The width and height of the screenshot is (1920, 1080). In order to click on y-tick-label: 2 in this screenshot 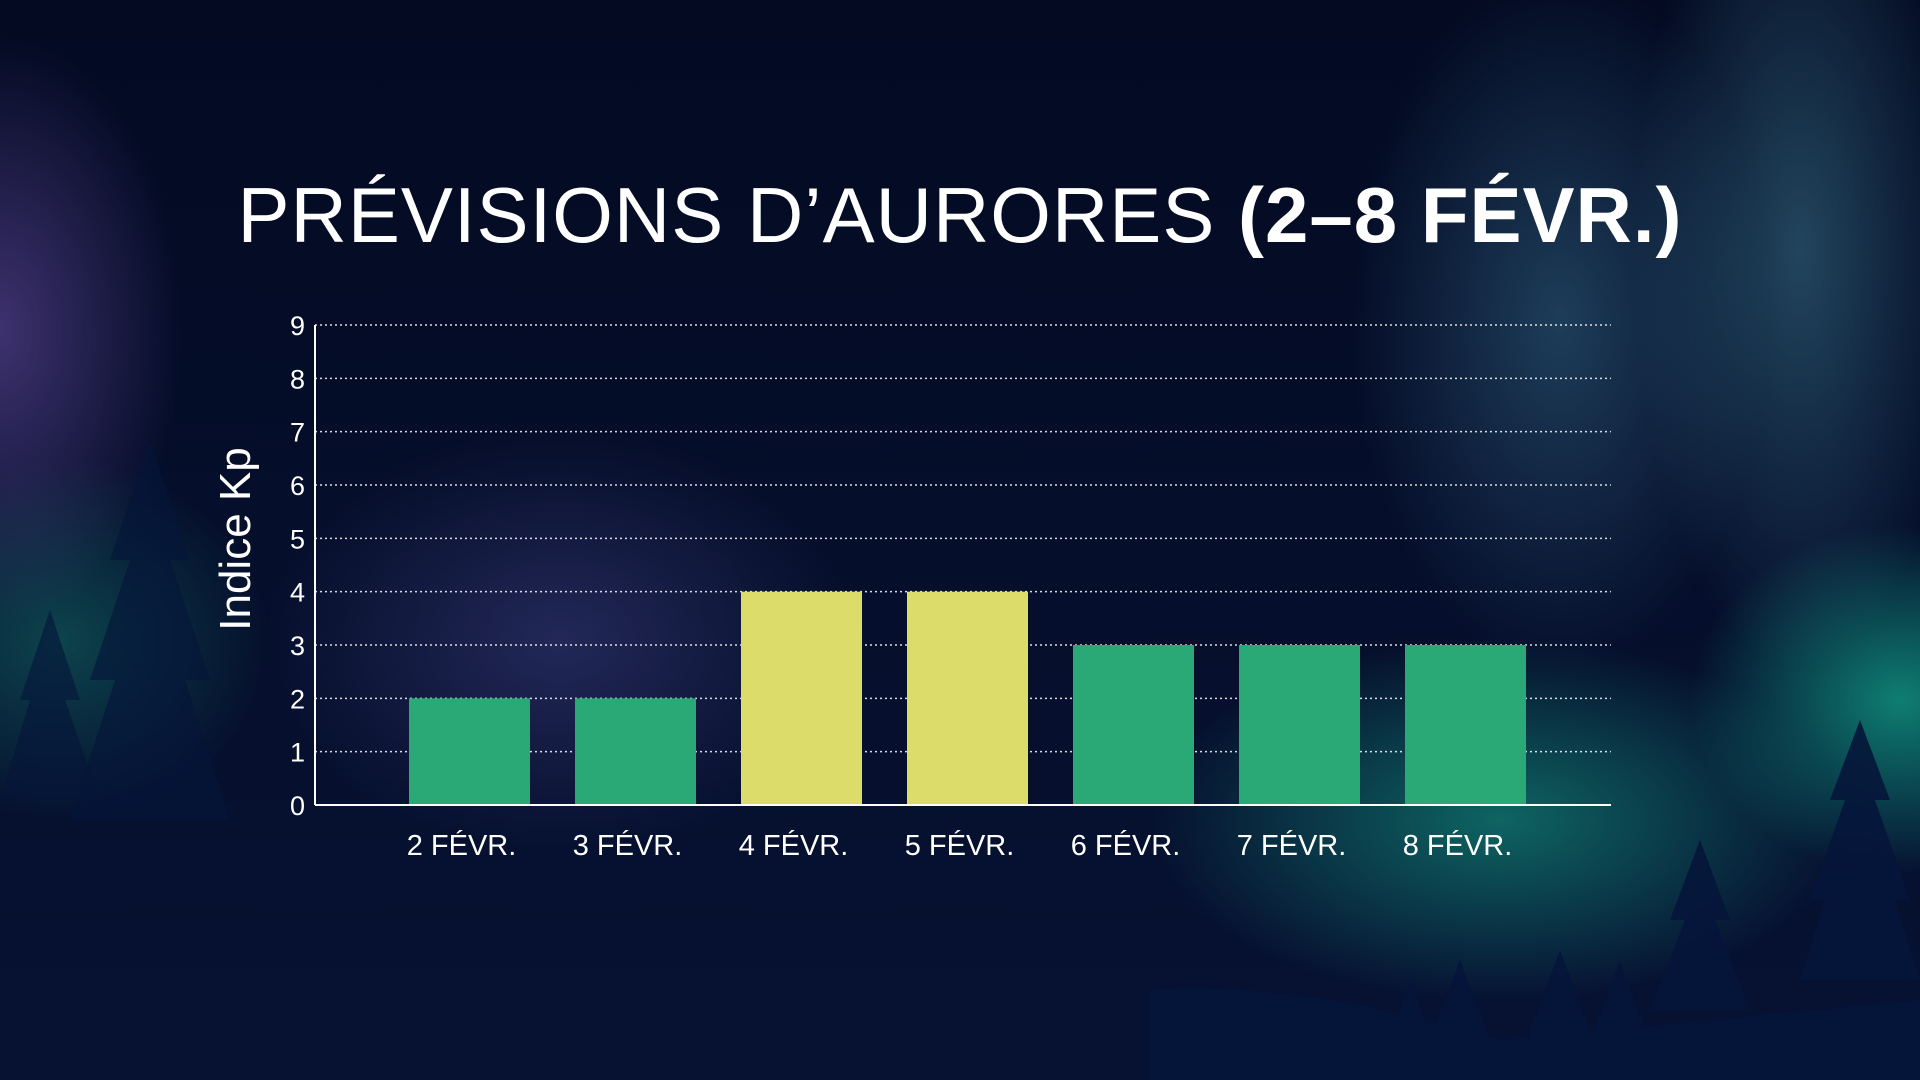, I will do `click(297, 699)`.